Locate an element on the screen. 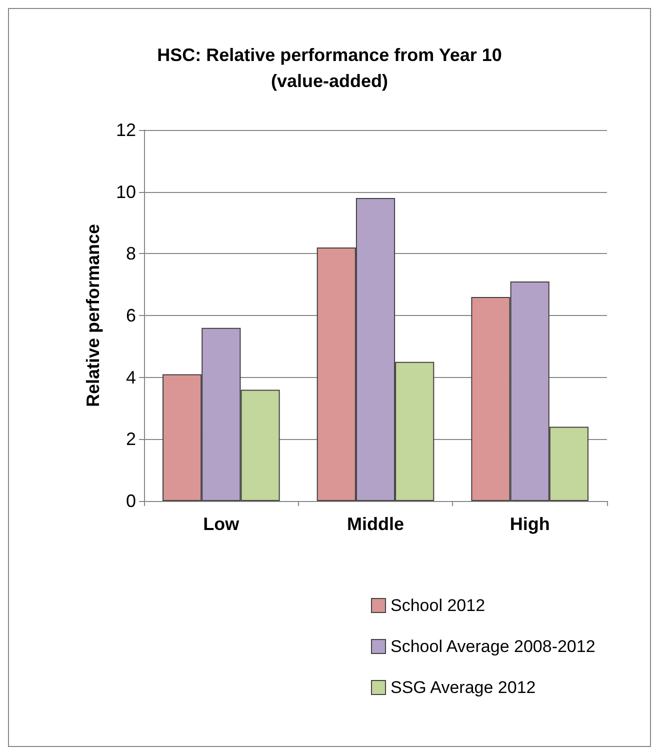 This screenshot has width=659, height=755. y-tick-label: 8 is located at coordinates (131, 254).